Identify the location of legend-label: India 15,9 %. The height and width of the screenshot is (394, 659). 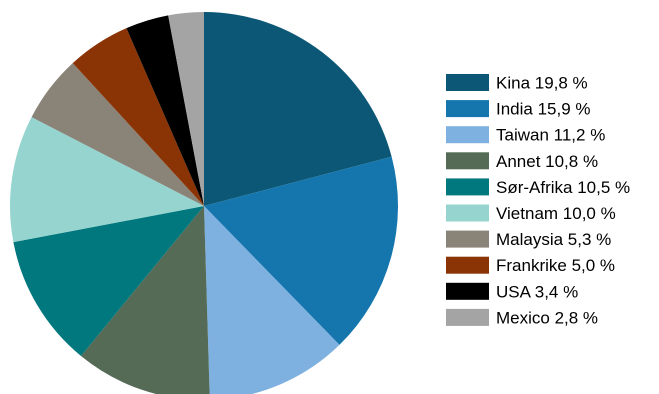
(543, 109).